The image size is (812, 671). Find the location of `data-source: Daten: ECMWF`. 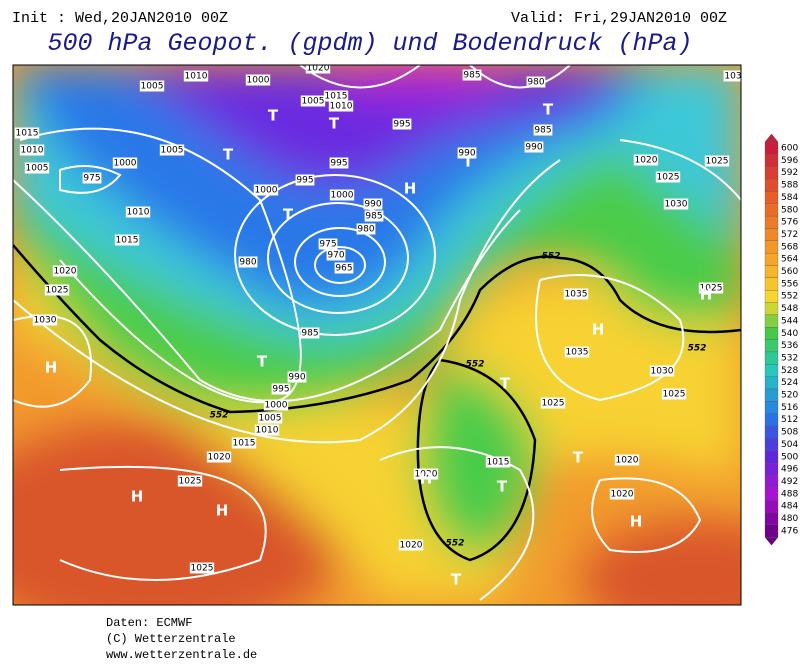

data-source: Daten: ECMWF is located at coordinates (149, 623).